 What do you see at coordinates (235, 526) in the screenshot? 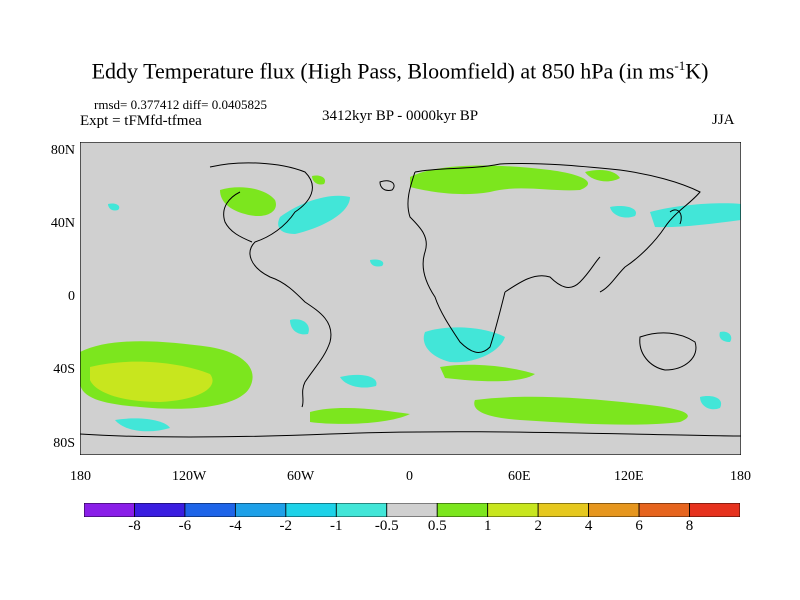
I see `colorbar-label: -4` at bounding box center [235, 526].